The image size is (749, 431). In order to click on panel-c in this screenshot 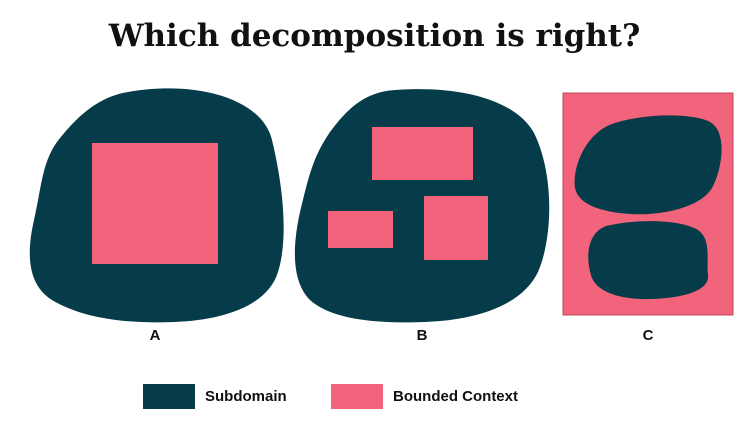, I will do `click(648, 204)`.